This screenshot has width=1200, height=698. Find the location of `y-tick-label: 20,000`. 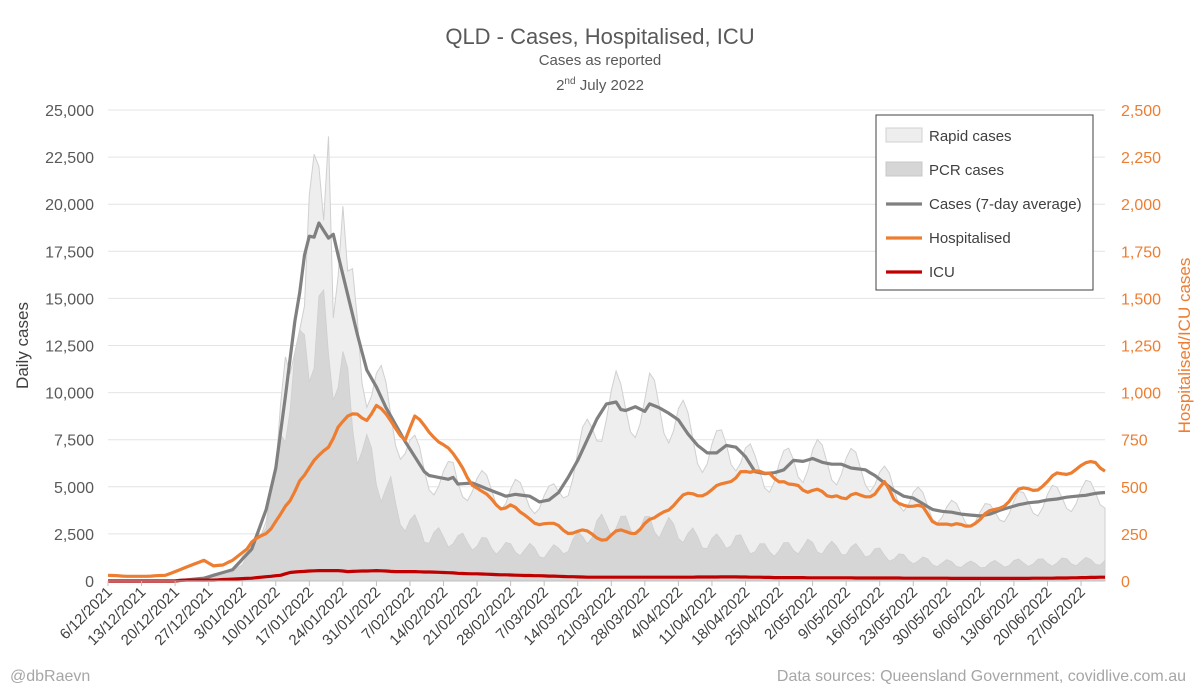

y-tick-label: 20,000 is located at coordinates (69, 205).